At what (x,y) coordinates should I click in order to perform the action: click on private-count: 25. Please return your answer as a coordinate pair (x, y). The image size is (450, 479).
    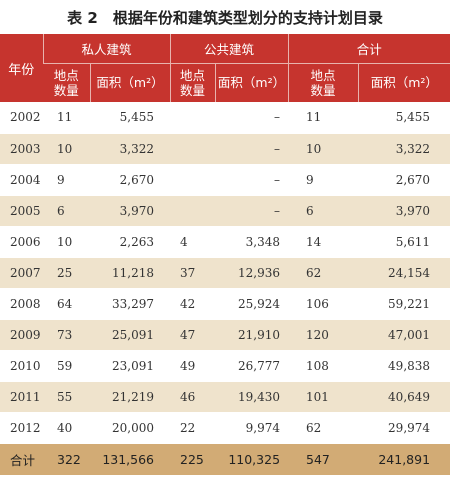
    Looking at the image, I should click on (66, 273).